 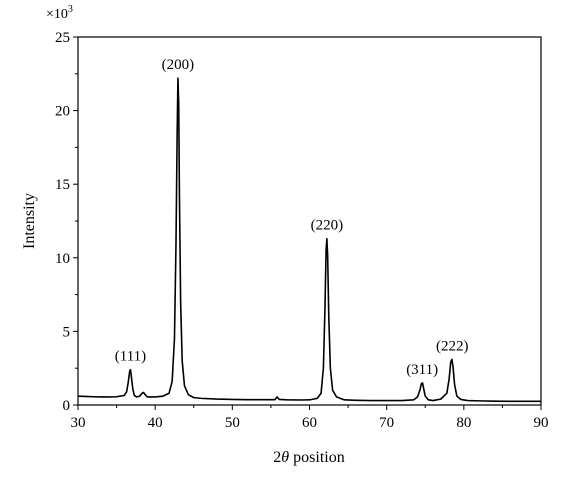 I want to click on x-axis-label: 2θ position, so click(x=308, y=457).